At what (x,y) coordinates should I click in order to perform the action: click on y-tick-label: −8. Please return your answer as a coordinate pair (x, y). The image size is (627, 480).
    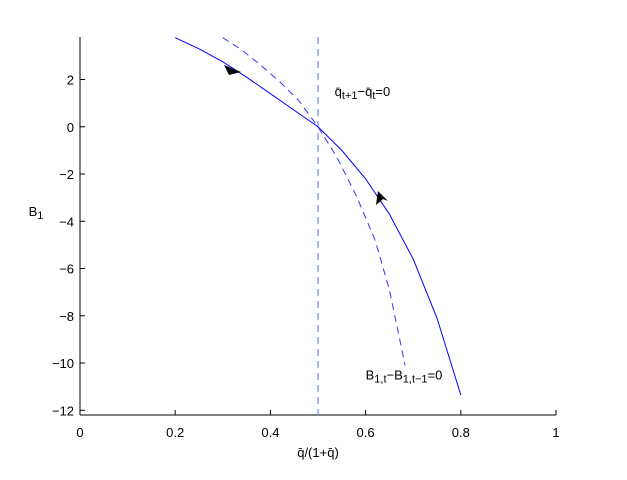
    Looking at the image, I should click on (66, 316).